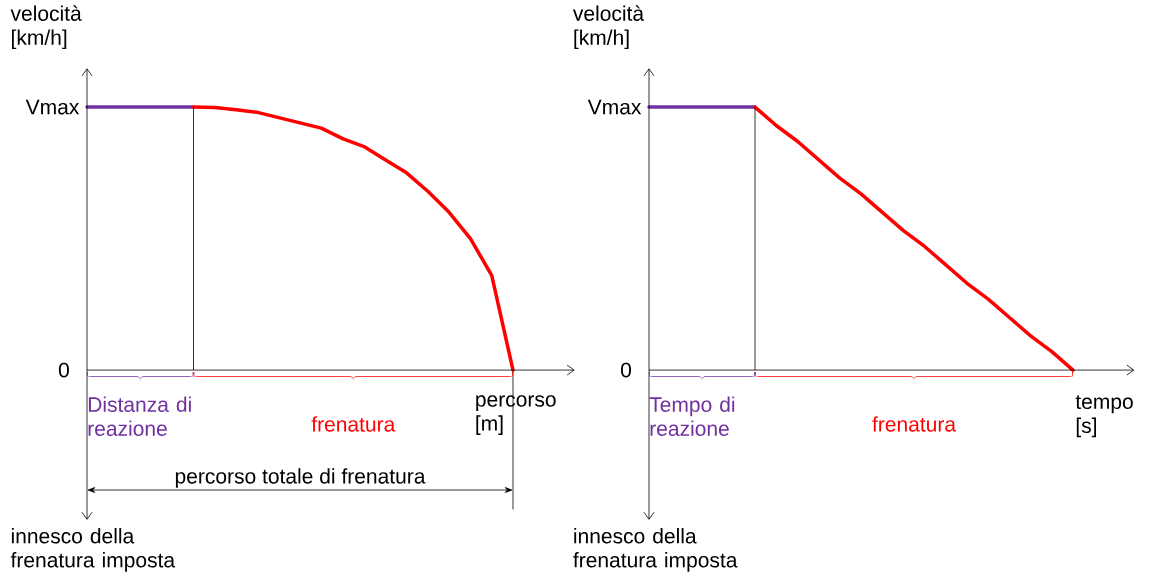  Describe the element at coordinates (1104, 416) in the screenshot. I see `x-axis-title: tempo [s]` at that location.